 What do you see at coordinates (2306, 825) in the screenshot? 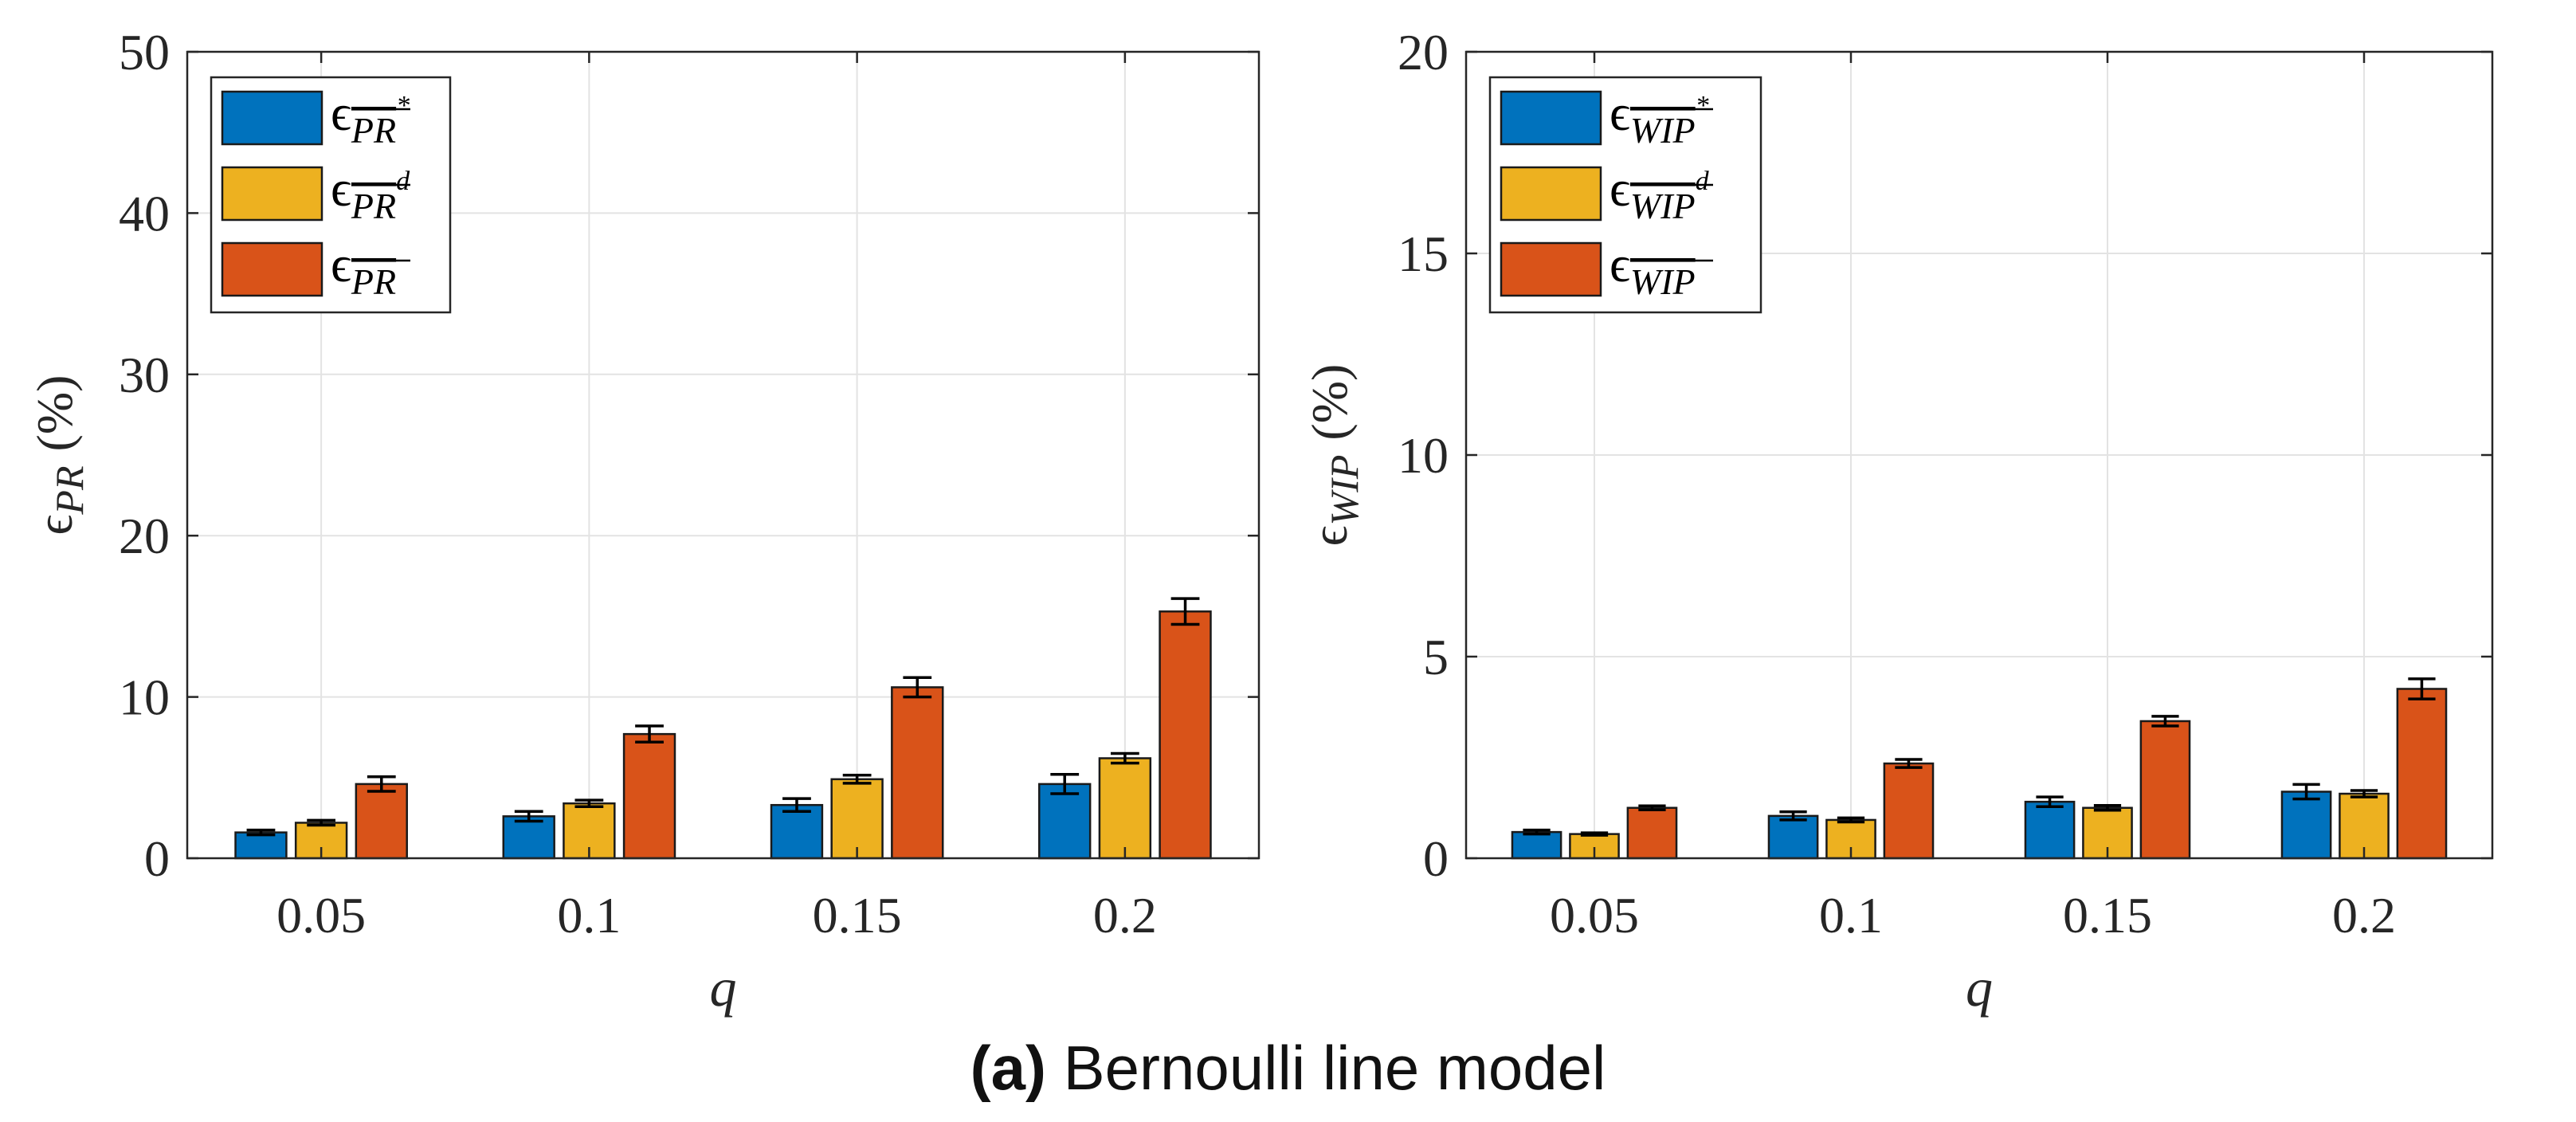
I see `bar-WIP*-0.2` at bounding box center [2306, 825].